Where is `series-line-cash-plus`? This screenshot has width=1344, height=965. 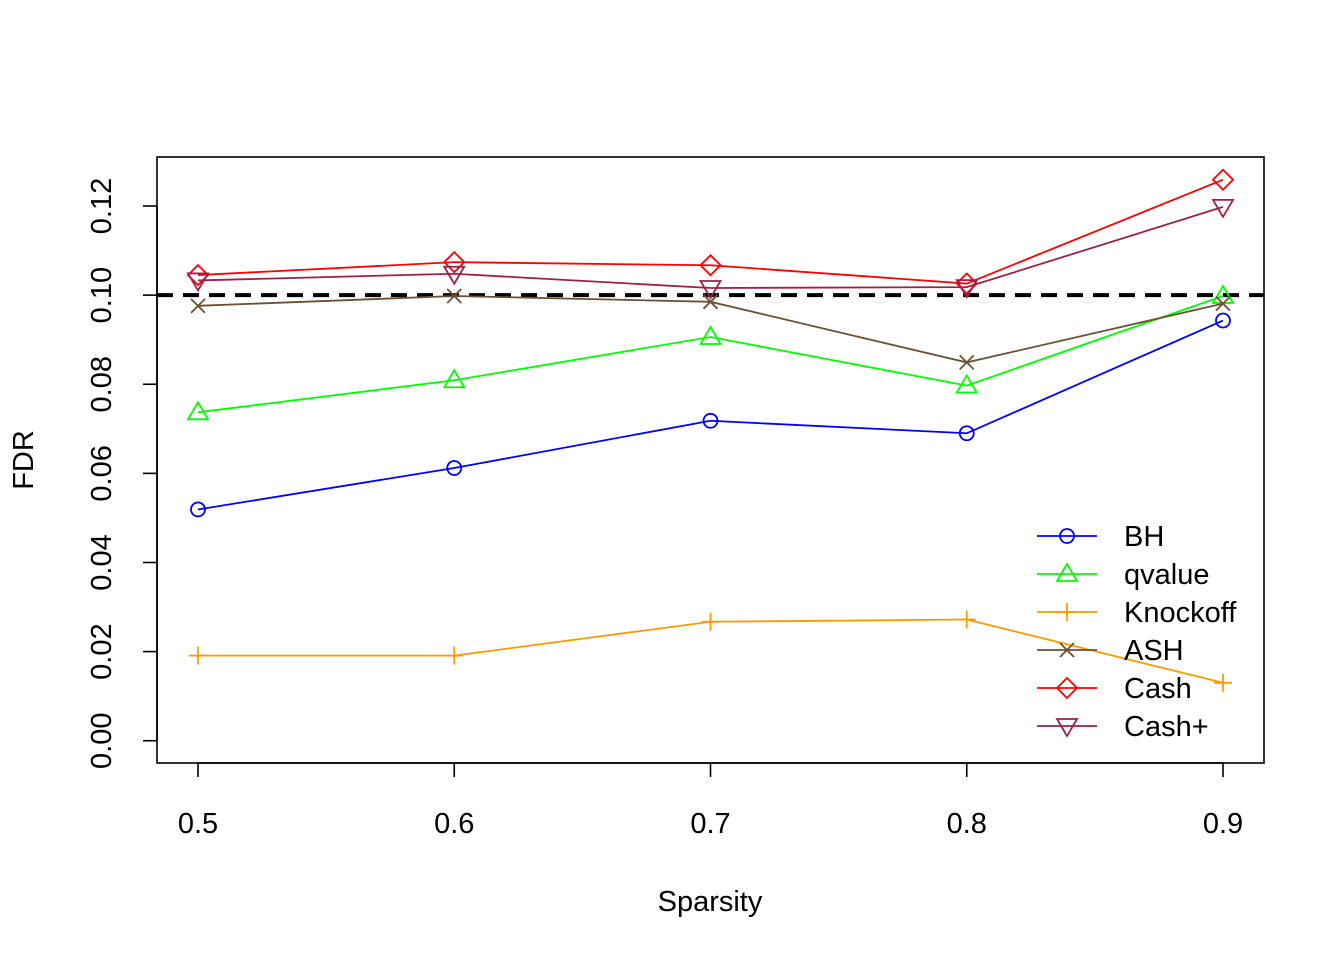 series-line-cash-plus is located at coordinates (710, 247).